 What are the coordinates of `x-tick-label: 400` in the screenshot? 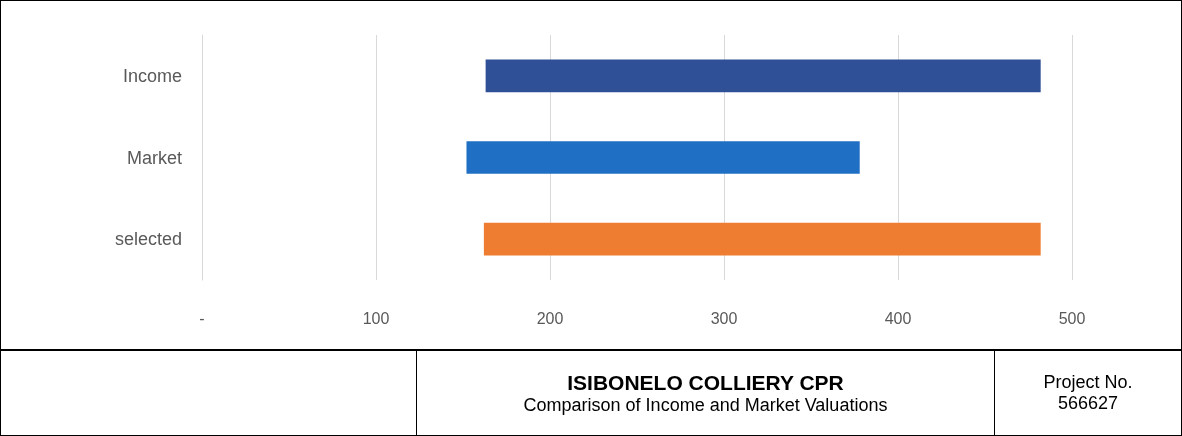 It's located at (898, 318).